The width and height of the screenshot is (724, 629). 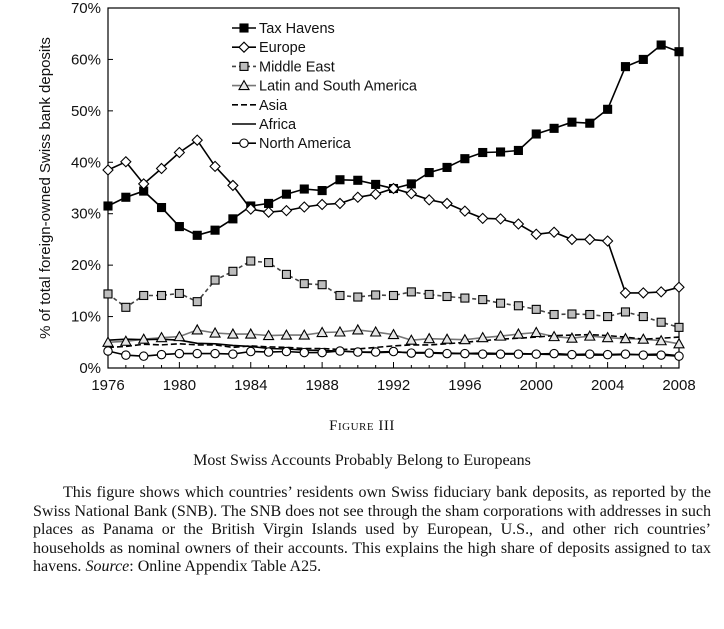 I want to click on x-tick-label: 1976, so click(x=107, y=385).